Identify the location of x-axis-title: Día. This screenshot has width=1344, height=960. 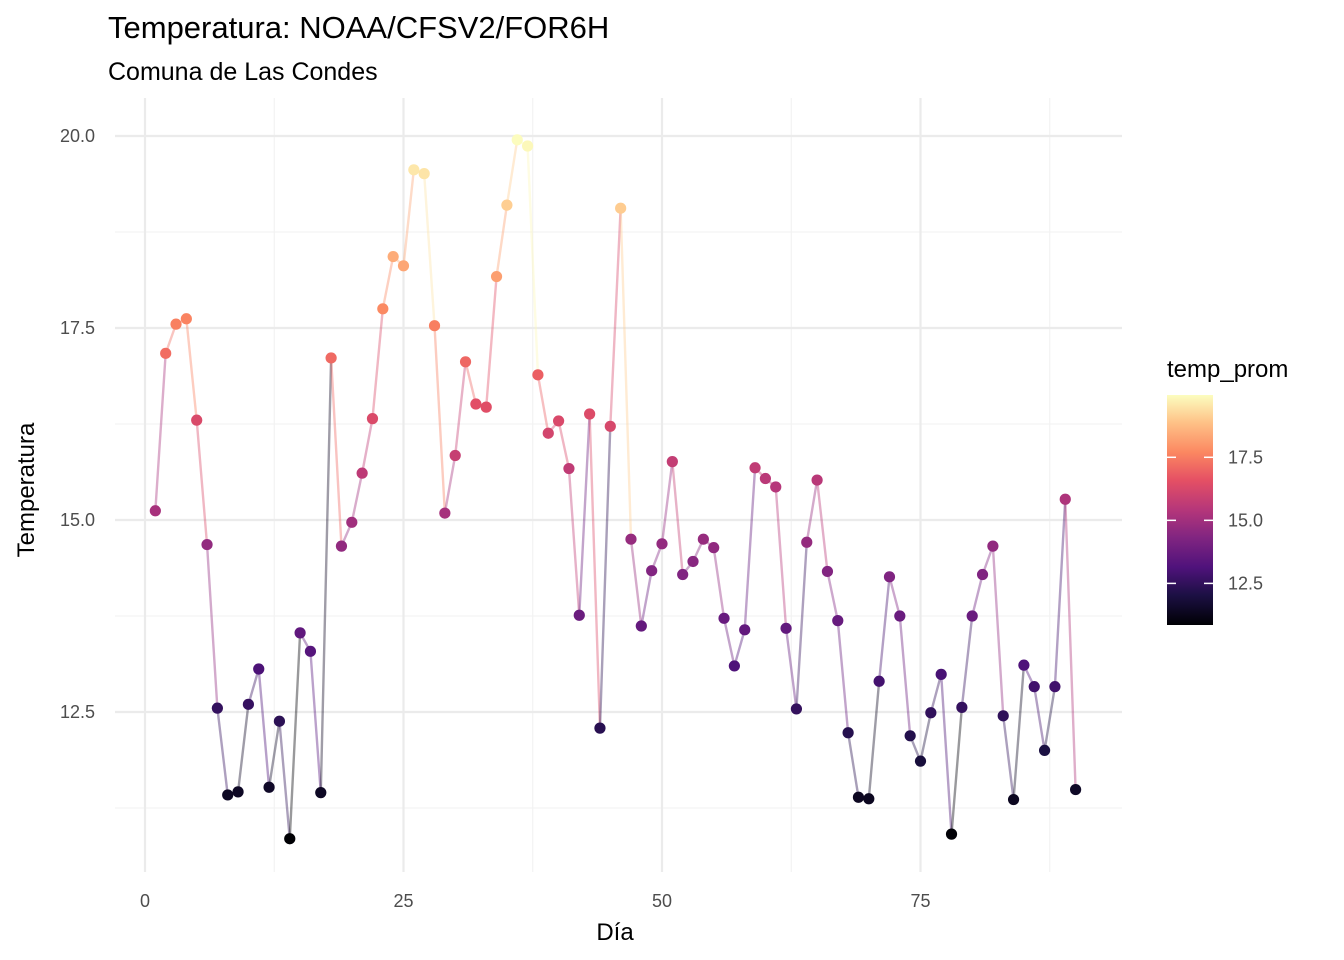
(615, 932).